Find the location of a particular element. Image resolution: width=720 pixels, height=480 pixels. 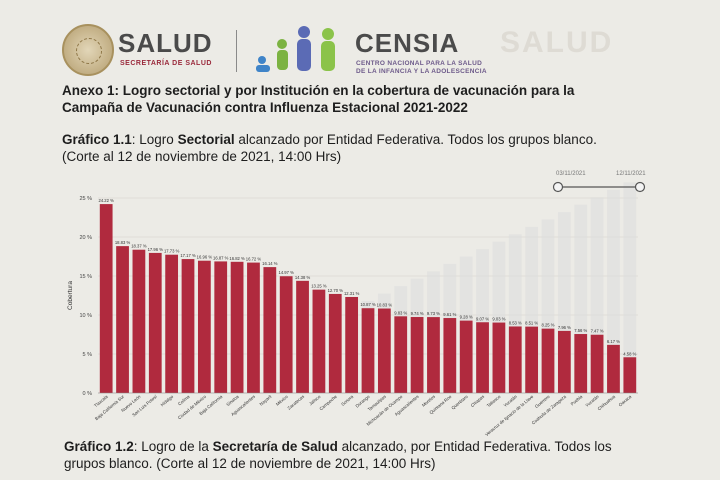

x-tick-label: Nayarit is located at coordinates (266, 399).